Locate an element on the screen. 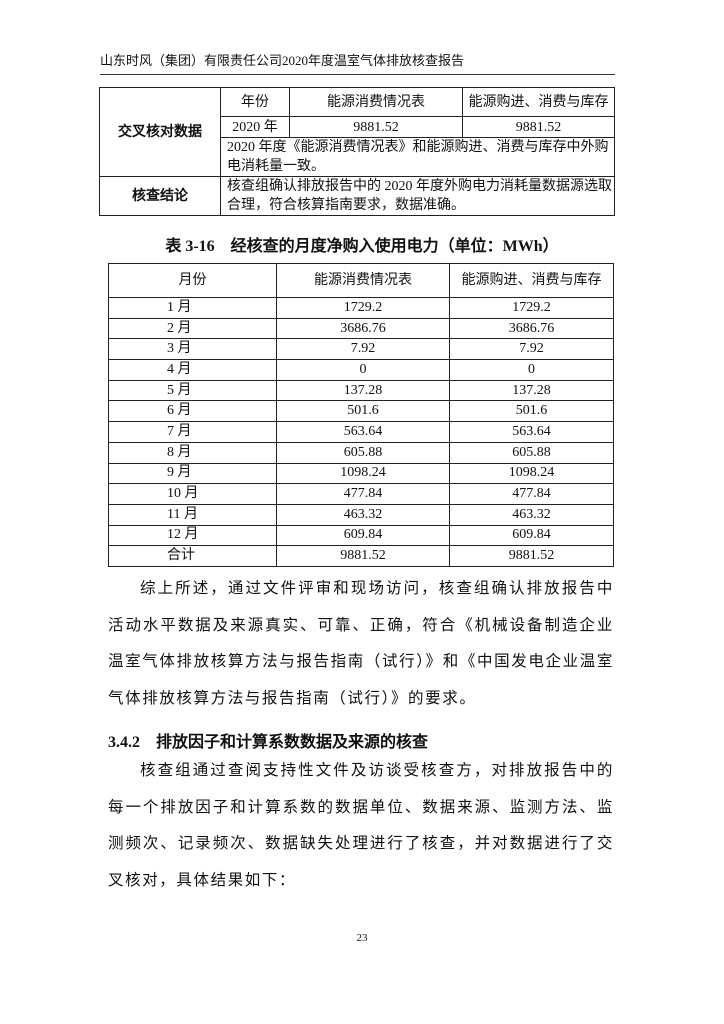  table-cell: 1 月 is located at coordinates (192, 308).